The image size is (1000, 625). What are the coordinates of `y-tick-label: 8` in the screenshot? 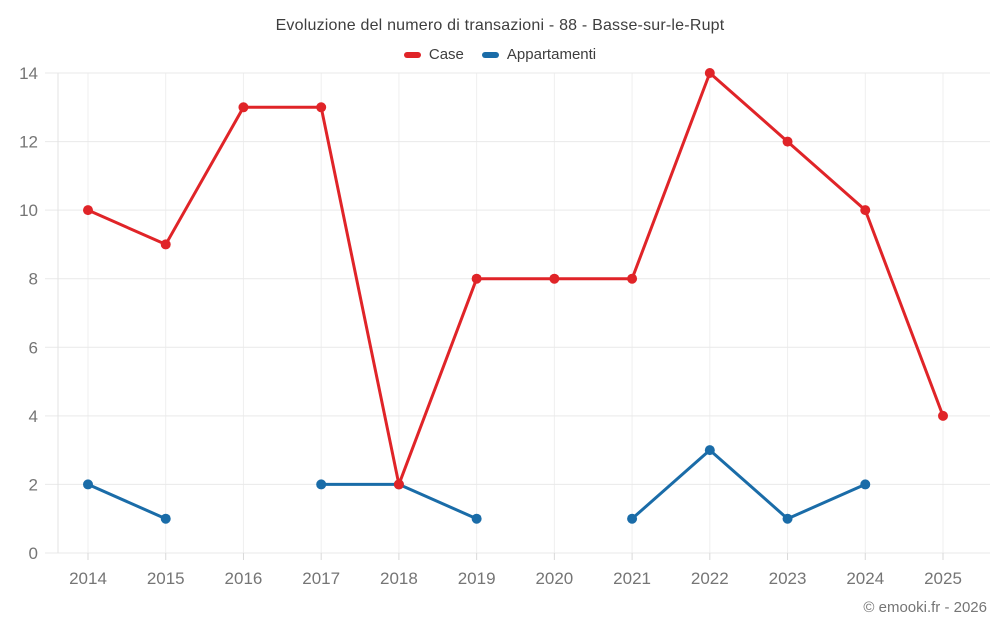 It's located at (33, 279).